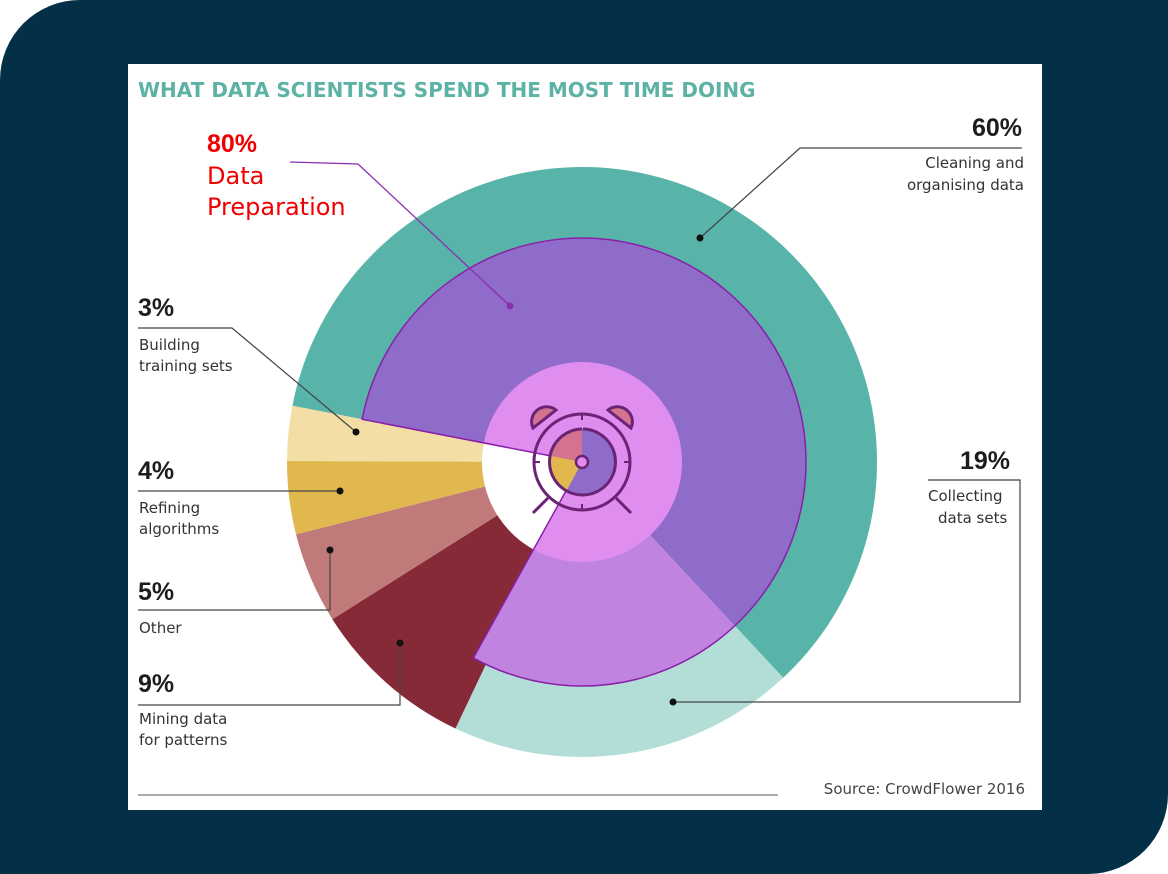 The width and height of the screenshot is (1168, 874). I want to click on source-note: Source: CrowdFlower 2016, so click(924, 789).